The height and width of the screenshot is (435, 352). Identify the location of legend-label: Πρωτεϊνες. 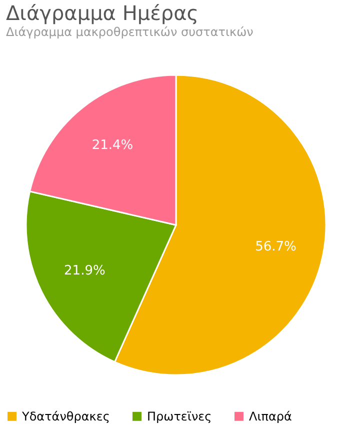
(179, 416).